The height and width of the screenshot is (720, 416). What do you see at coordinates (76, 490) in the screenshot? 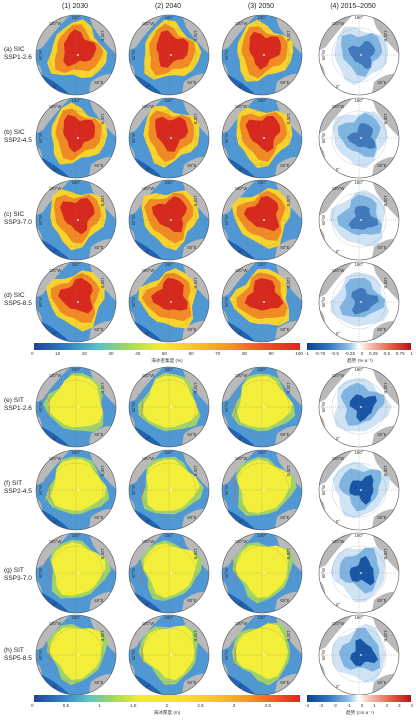
I see `polar-map-f-1: 180° 120°W 120°E 60°W 0° 60°E` at bounding box center [76, 490].